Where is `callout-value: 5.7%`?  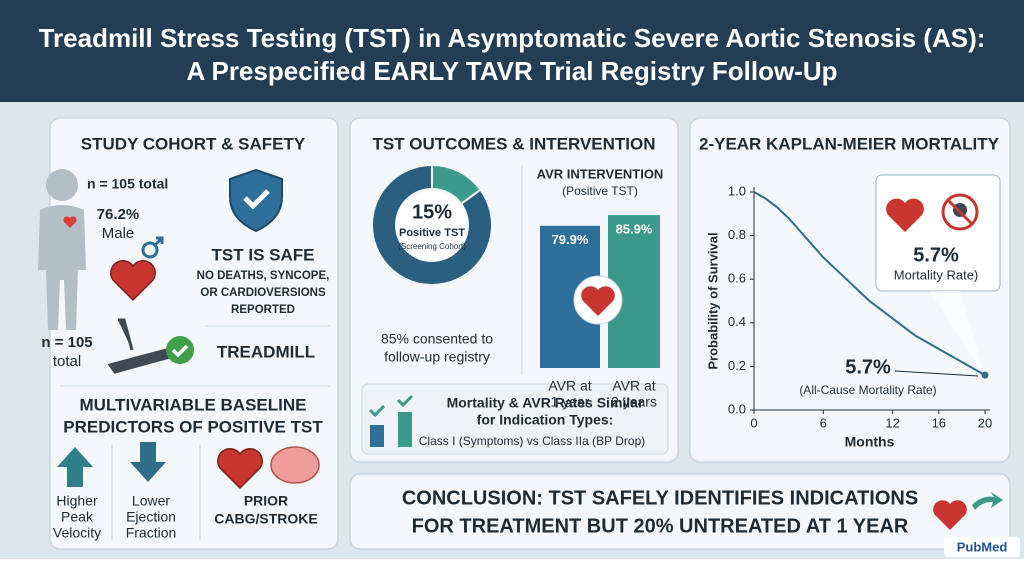 callout-value: 5.7% is located at coordinates (936, 255).